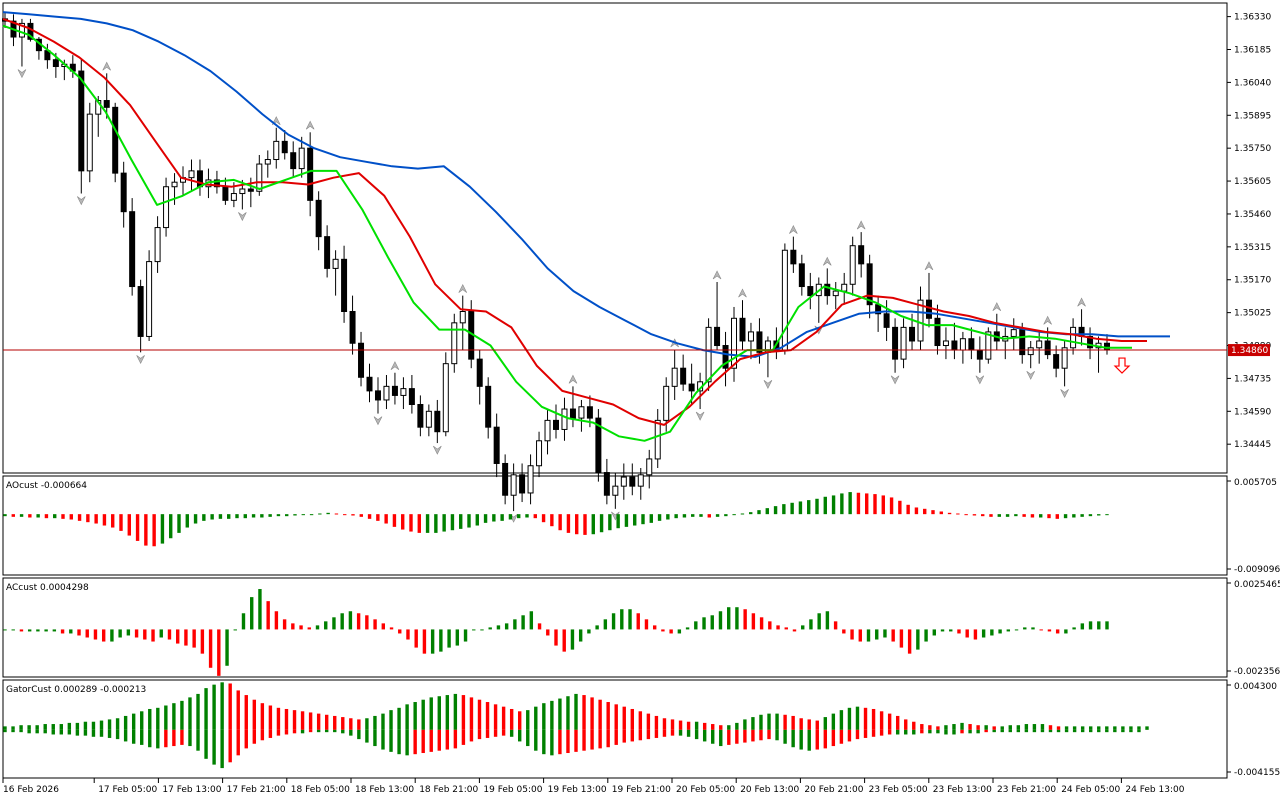 The height and width of the screenshot is (800, 1280). Describe the element at coordinates (1252, 379) in the screenshot. I see `y-tick-label: 1.34735` at that location.